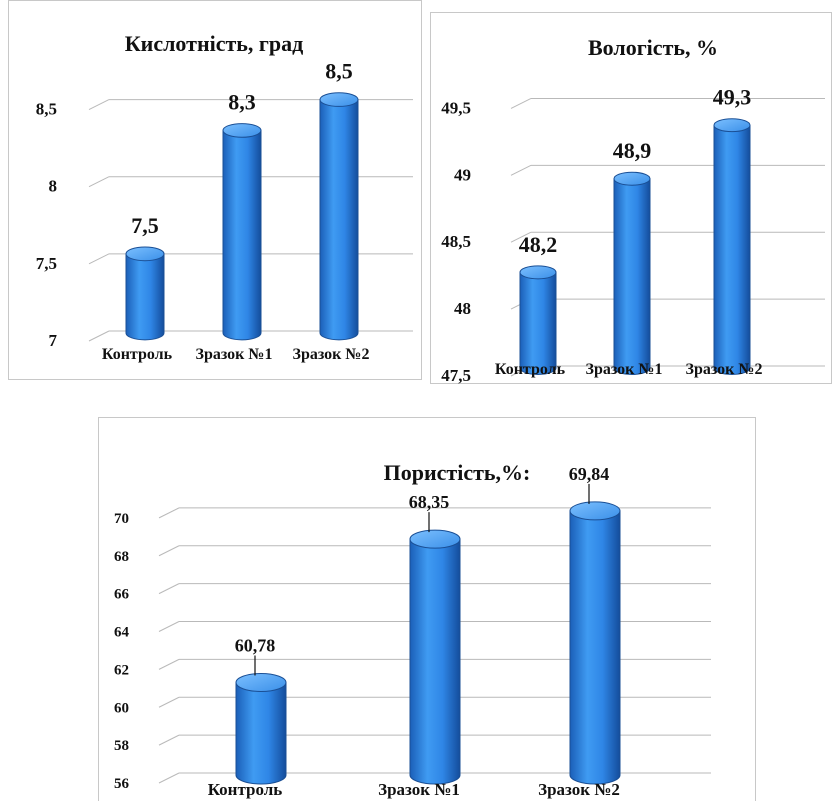  I want to click on y-tick-label: 48,5, so click(456, 241).